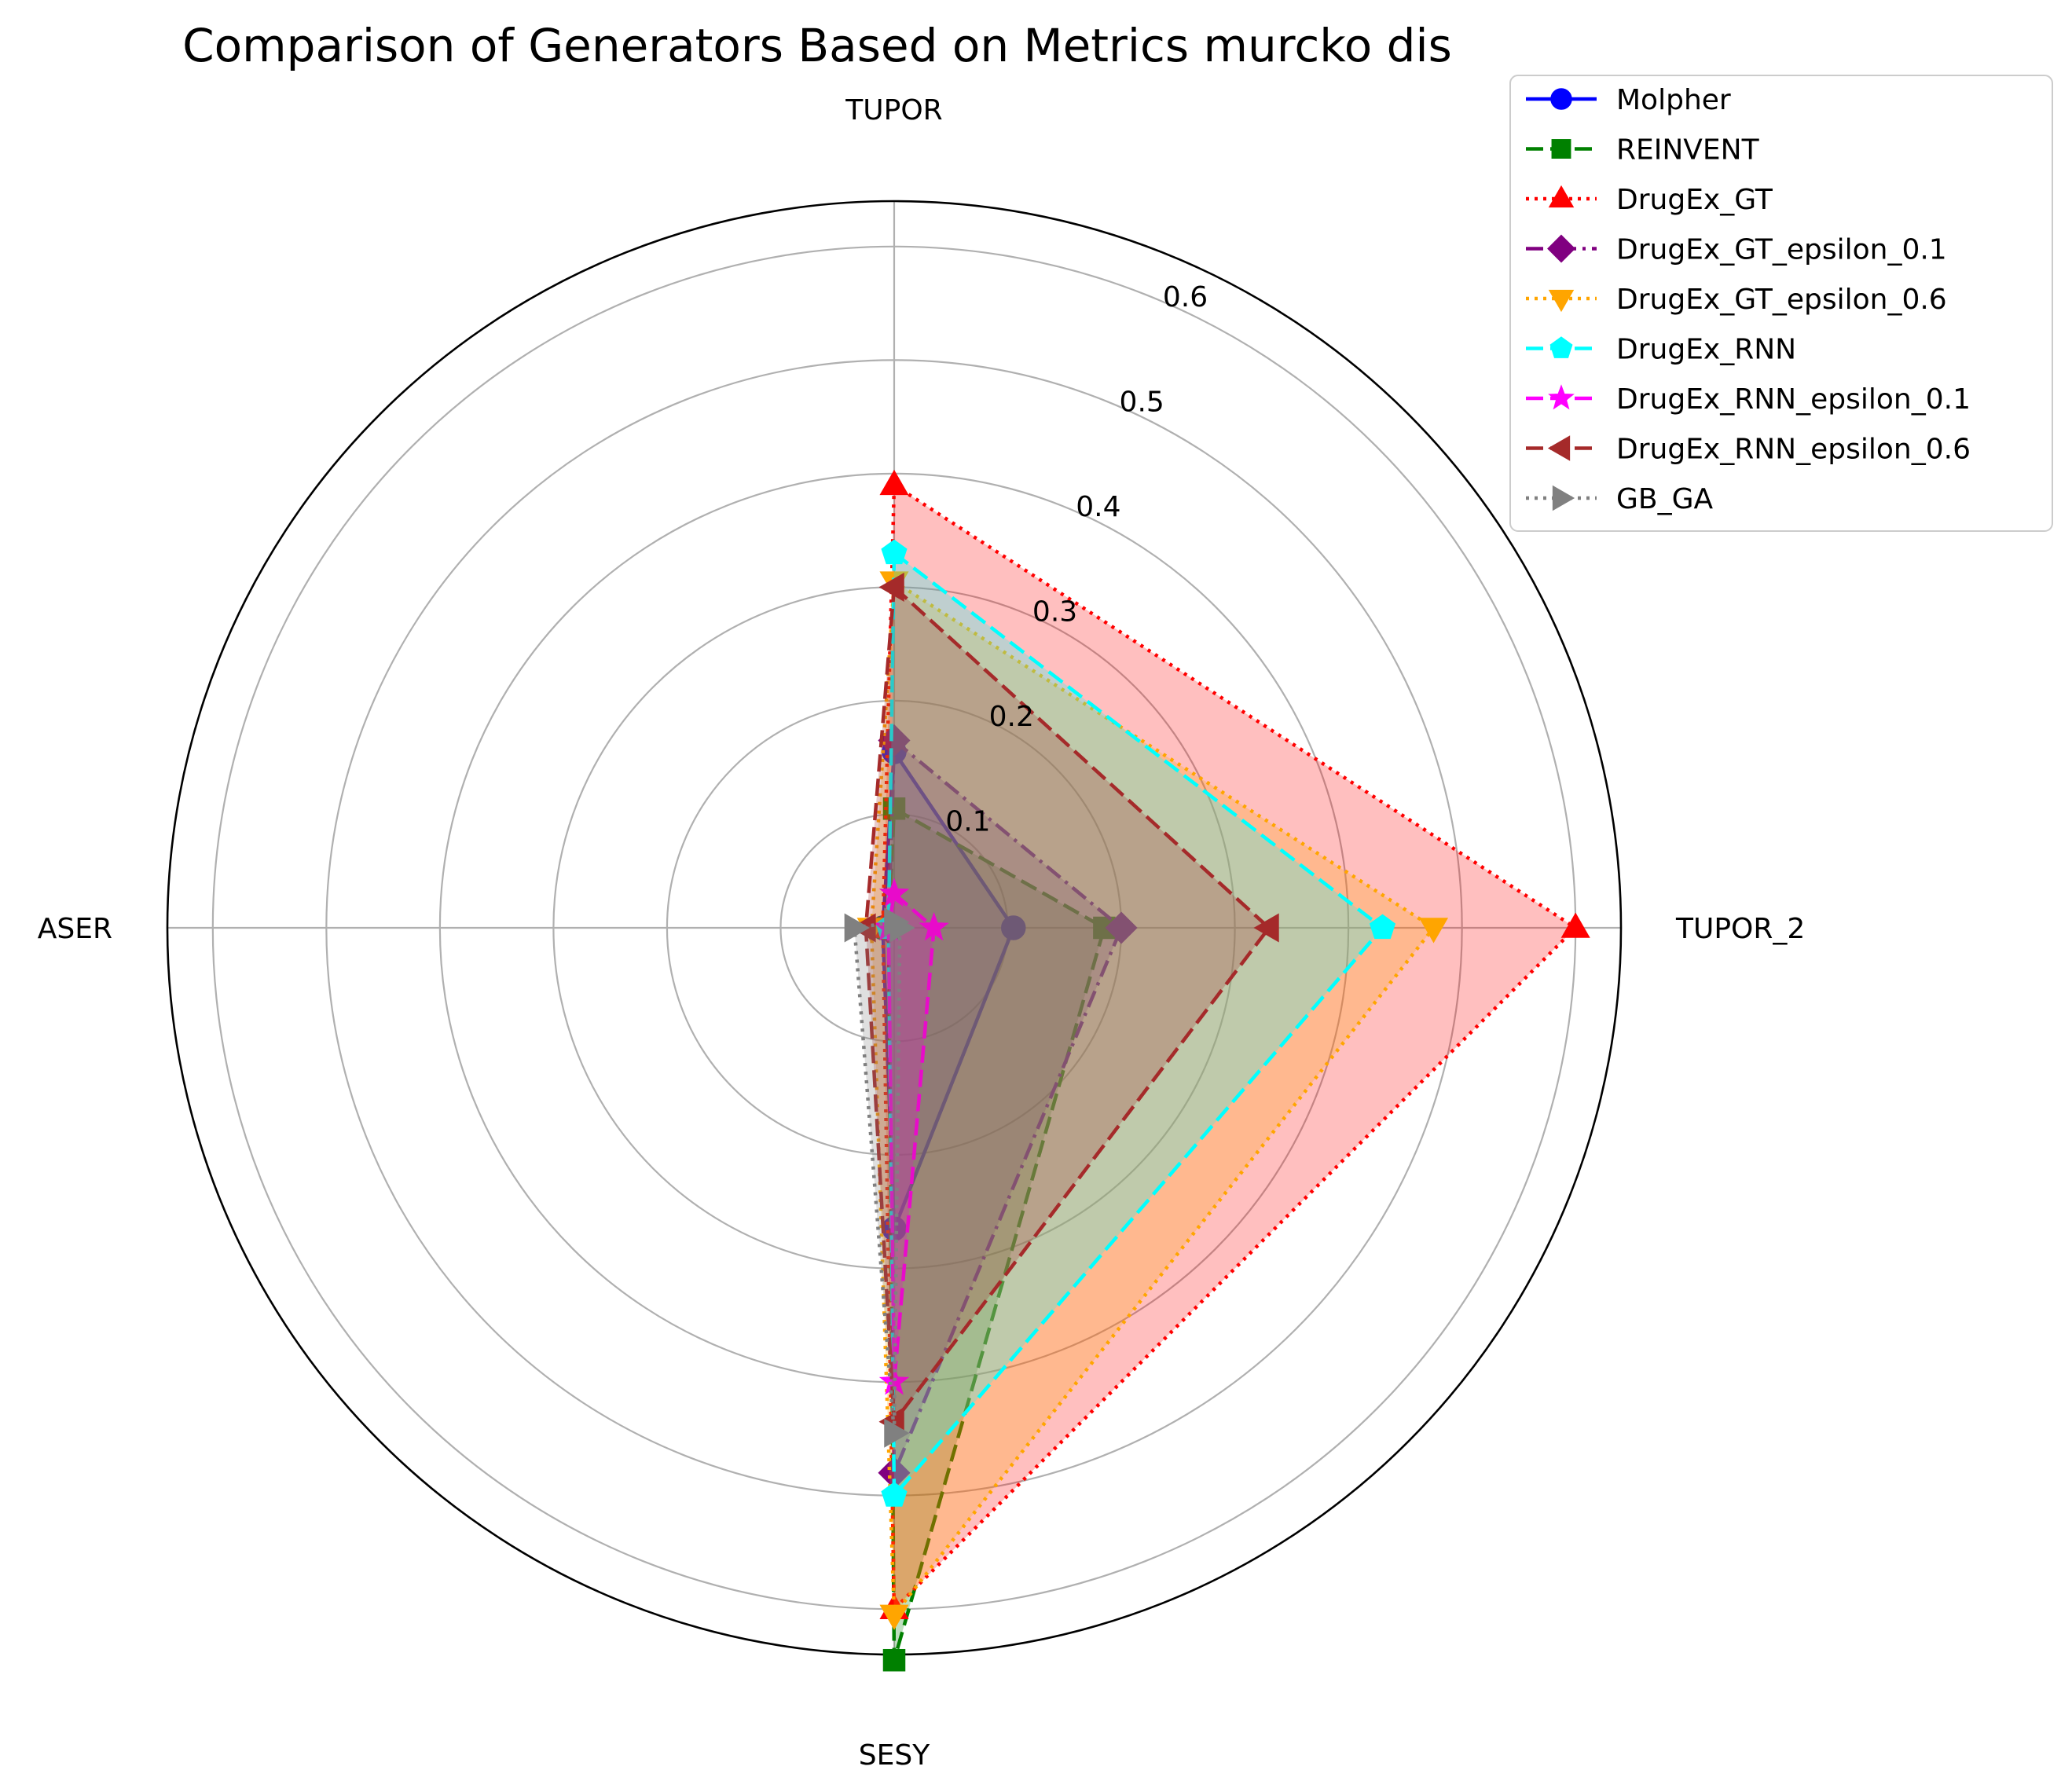  What do you see at coordinates (1098, 507) in the screenshot?
I see `radial-tick-label: 0.4` at bounding box center [1098, 507].